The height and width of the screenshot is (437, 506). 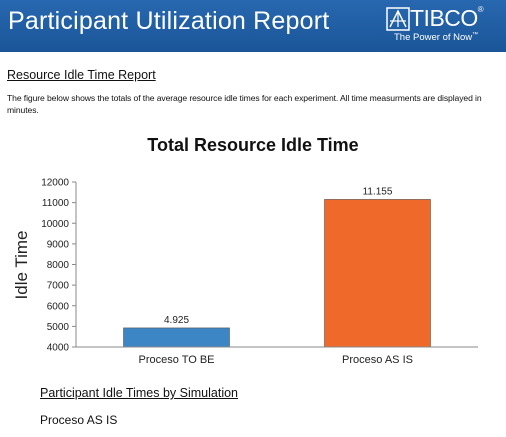 I want to click on y-tick-label: 6000, so click(x=58, y=306).